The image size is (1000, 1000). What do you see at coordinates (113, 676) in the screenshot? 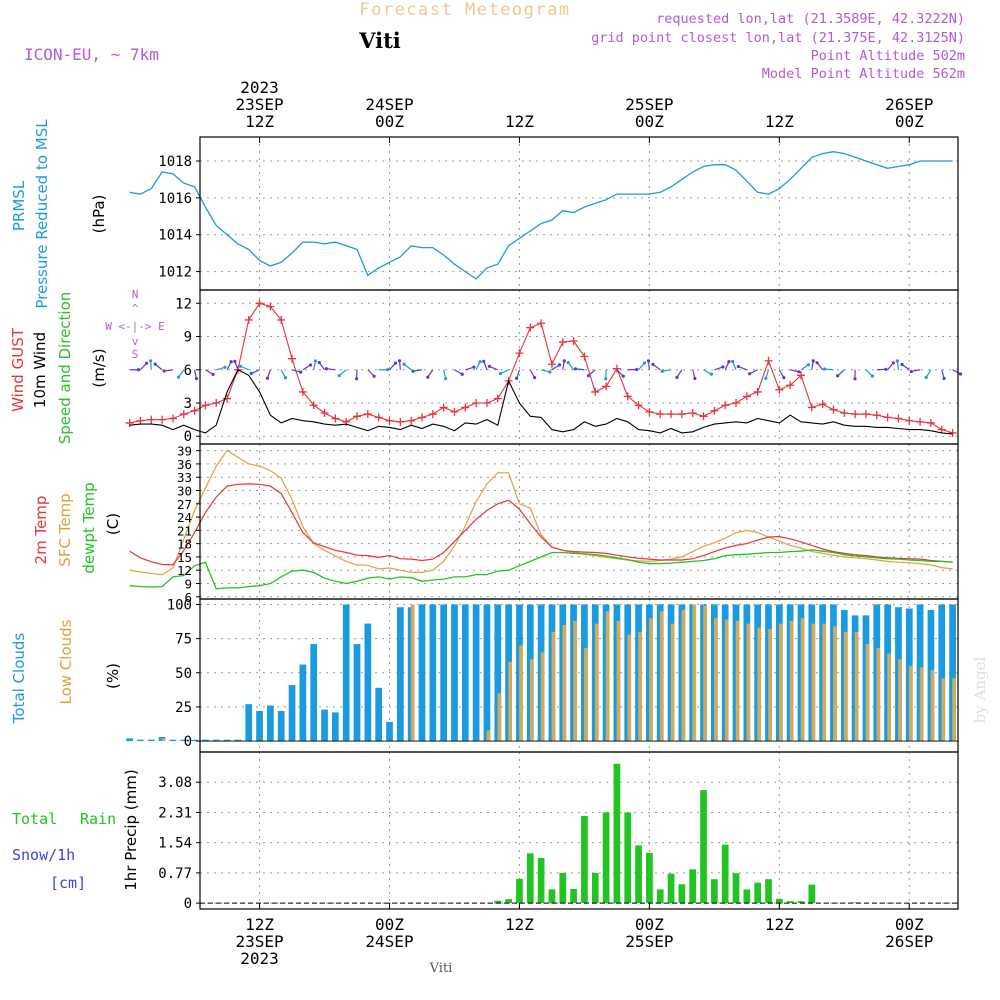
I see `clouds-unit-label: (%)` at bounding box center [113, 676].